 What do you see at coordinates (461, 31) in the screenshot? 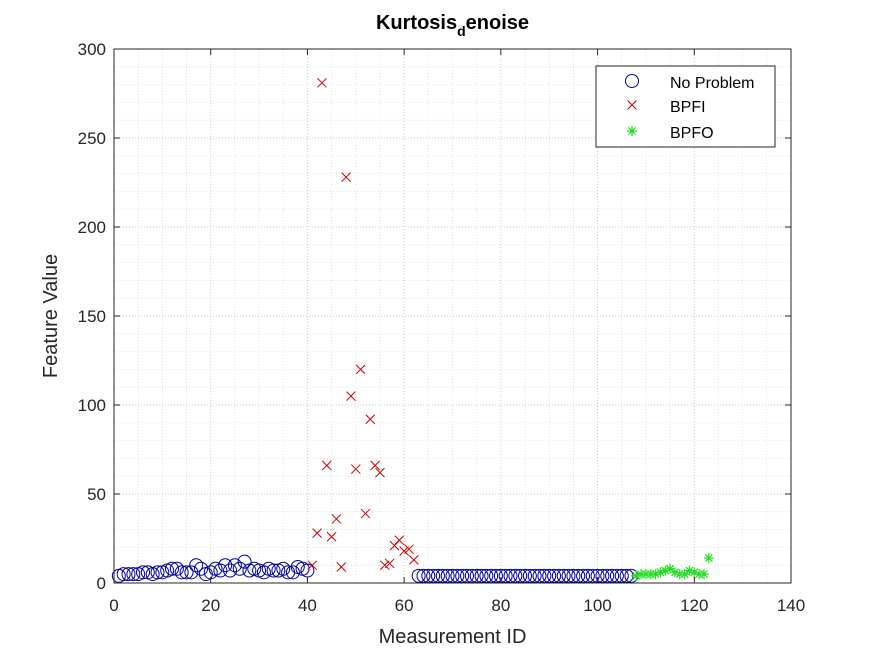
I see `chart-title-subscript: d` at bounding box center [461, 31].